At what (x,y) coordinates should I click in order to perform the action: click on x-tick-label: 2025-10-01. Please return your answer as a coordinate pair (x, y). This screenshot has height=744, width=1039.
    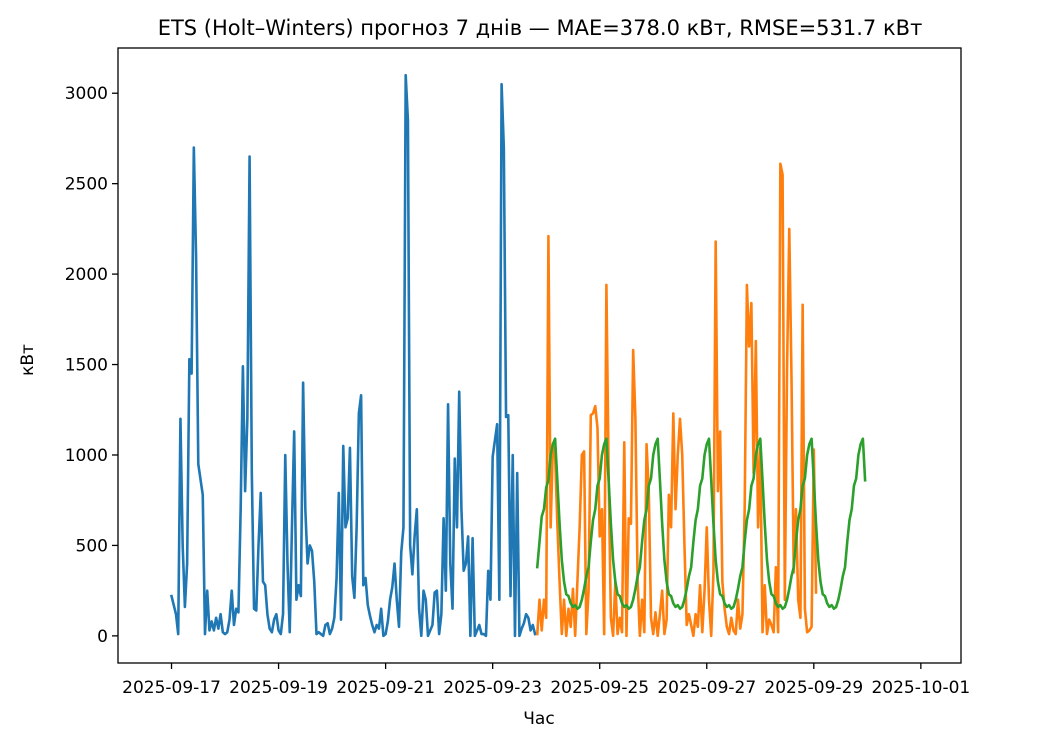
    Looking at the image, I should click on (920, 688).